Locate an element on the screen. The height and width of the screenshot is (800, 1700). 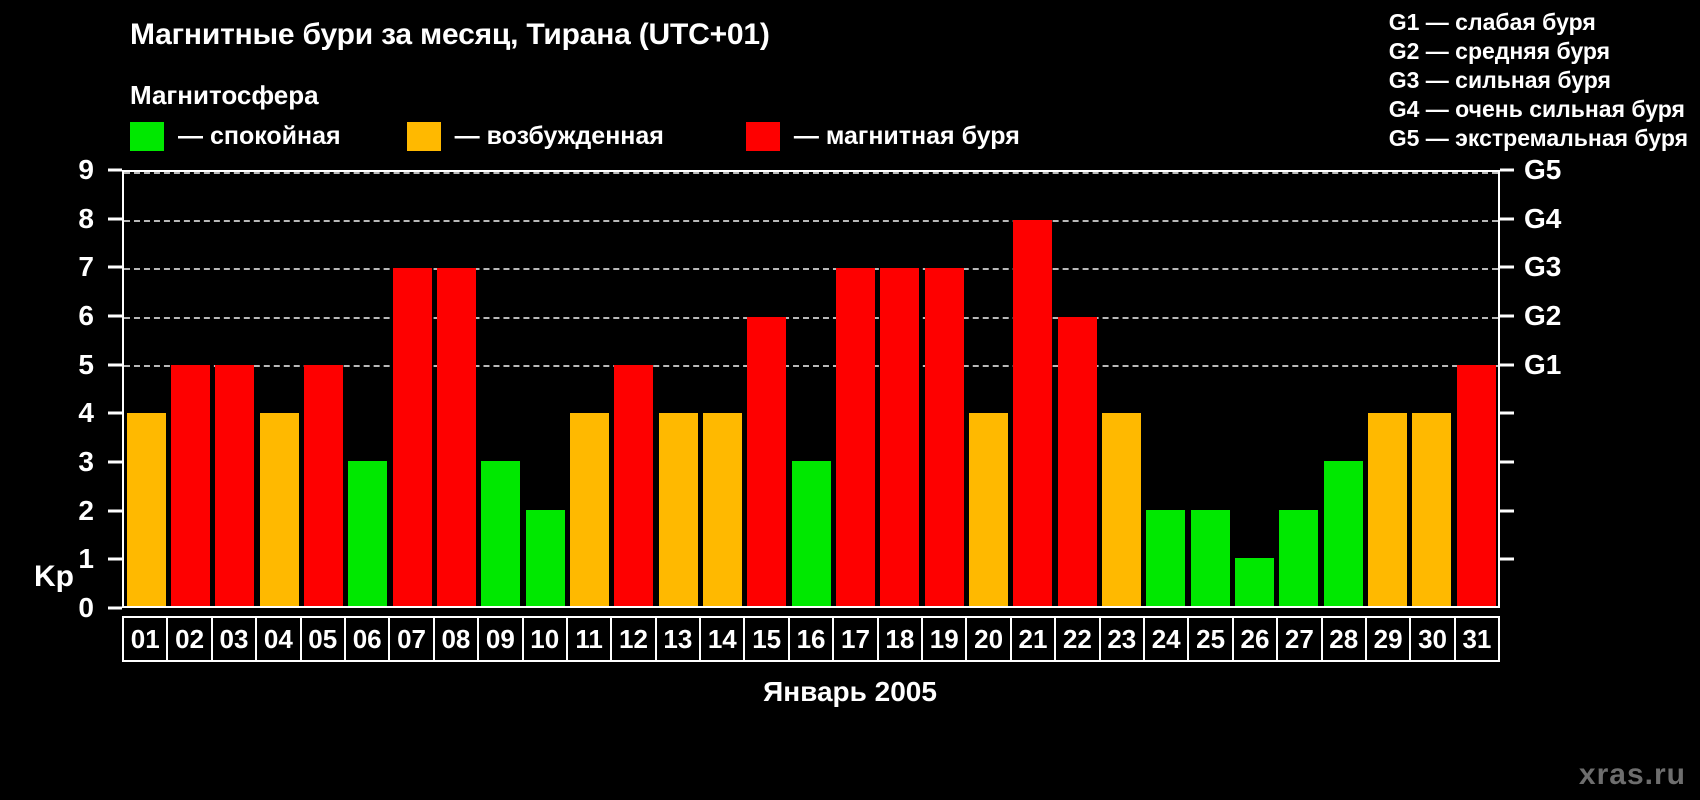
day-label-29: 29 is located at coordinates (1389, 639).